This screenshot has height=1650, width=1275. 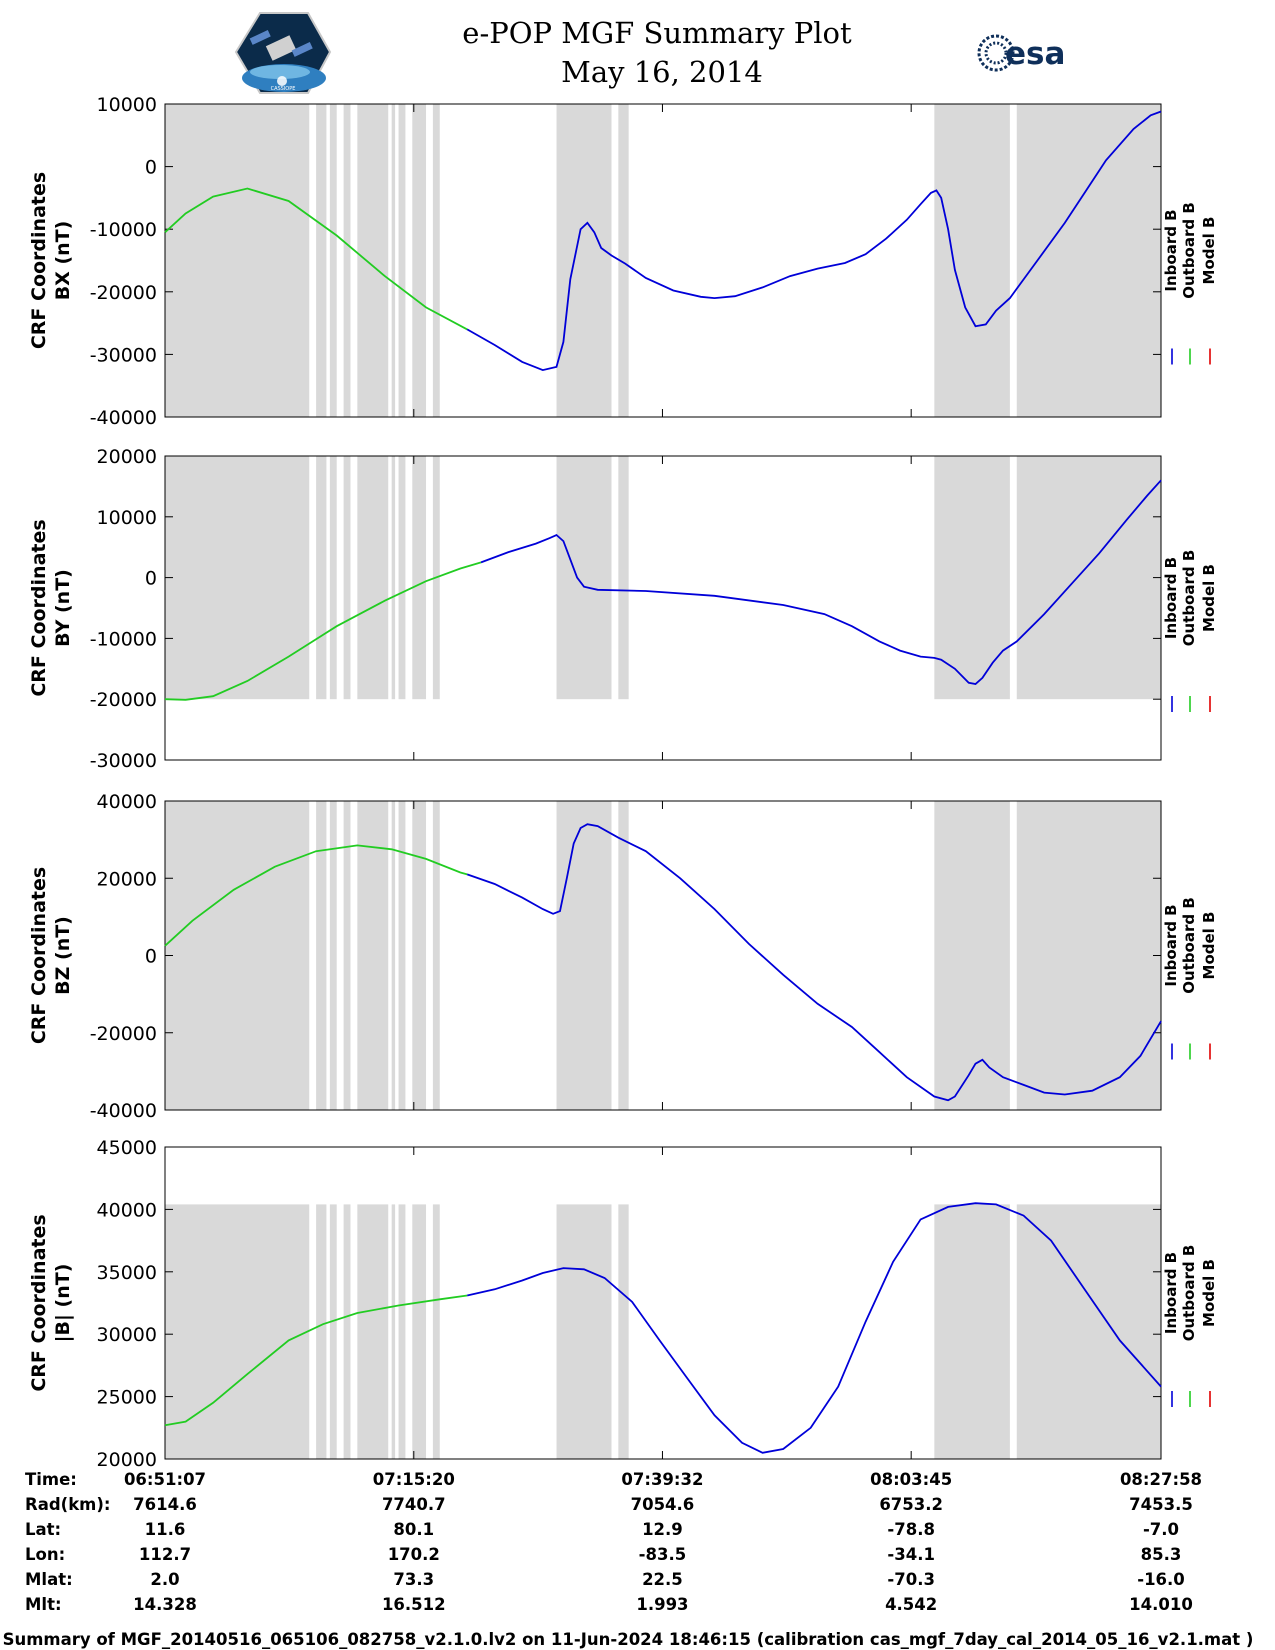 What do you see at coordinates (165, 1479) in the screenshot?
I see `ephemeris-value: 06:51:07` at bounding box center [165, 1479].